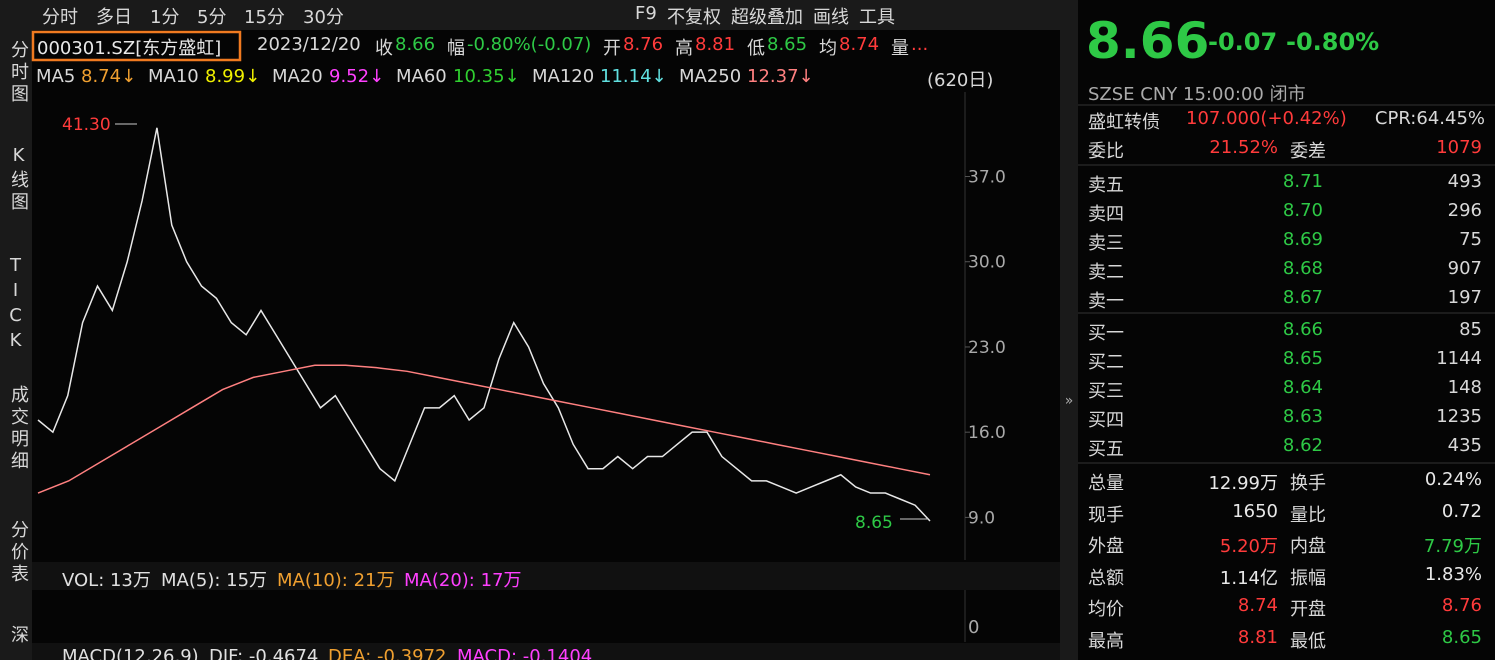  I want to click on panel-header: DIF: -0.4674, so click(264, 653).